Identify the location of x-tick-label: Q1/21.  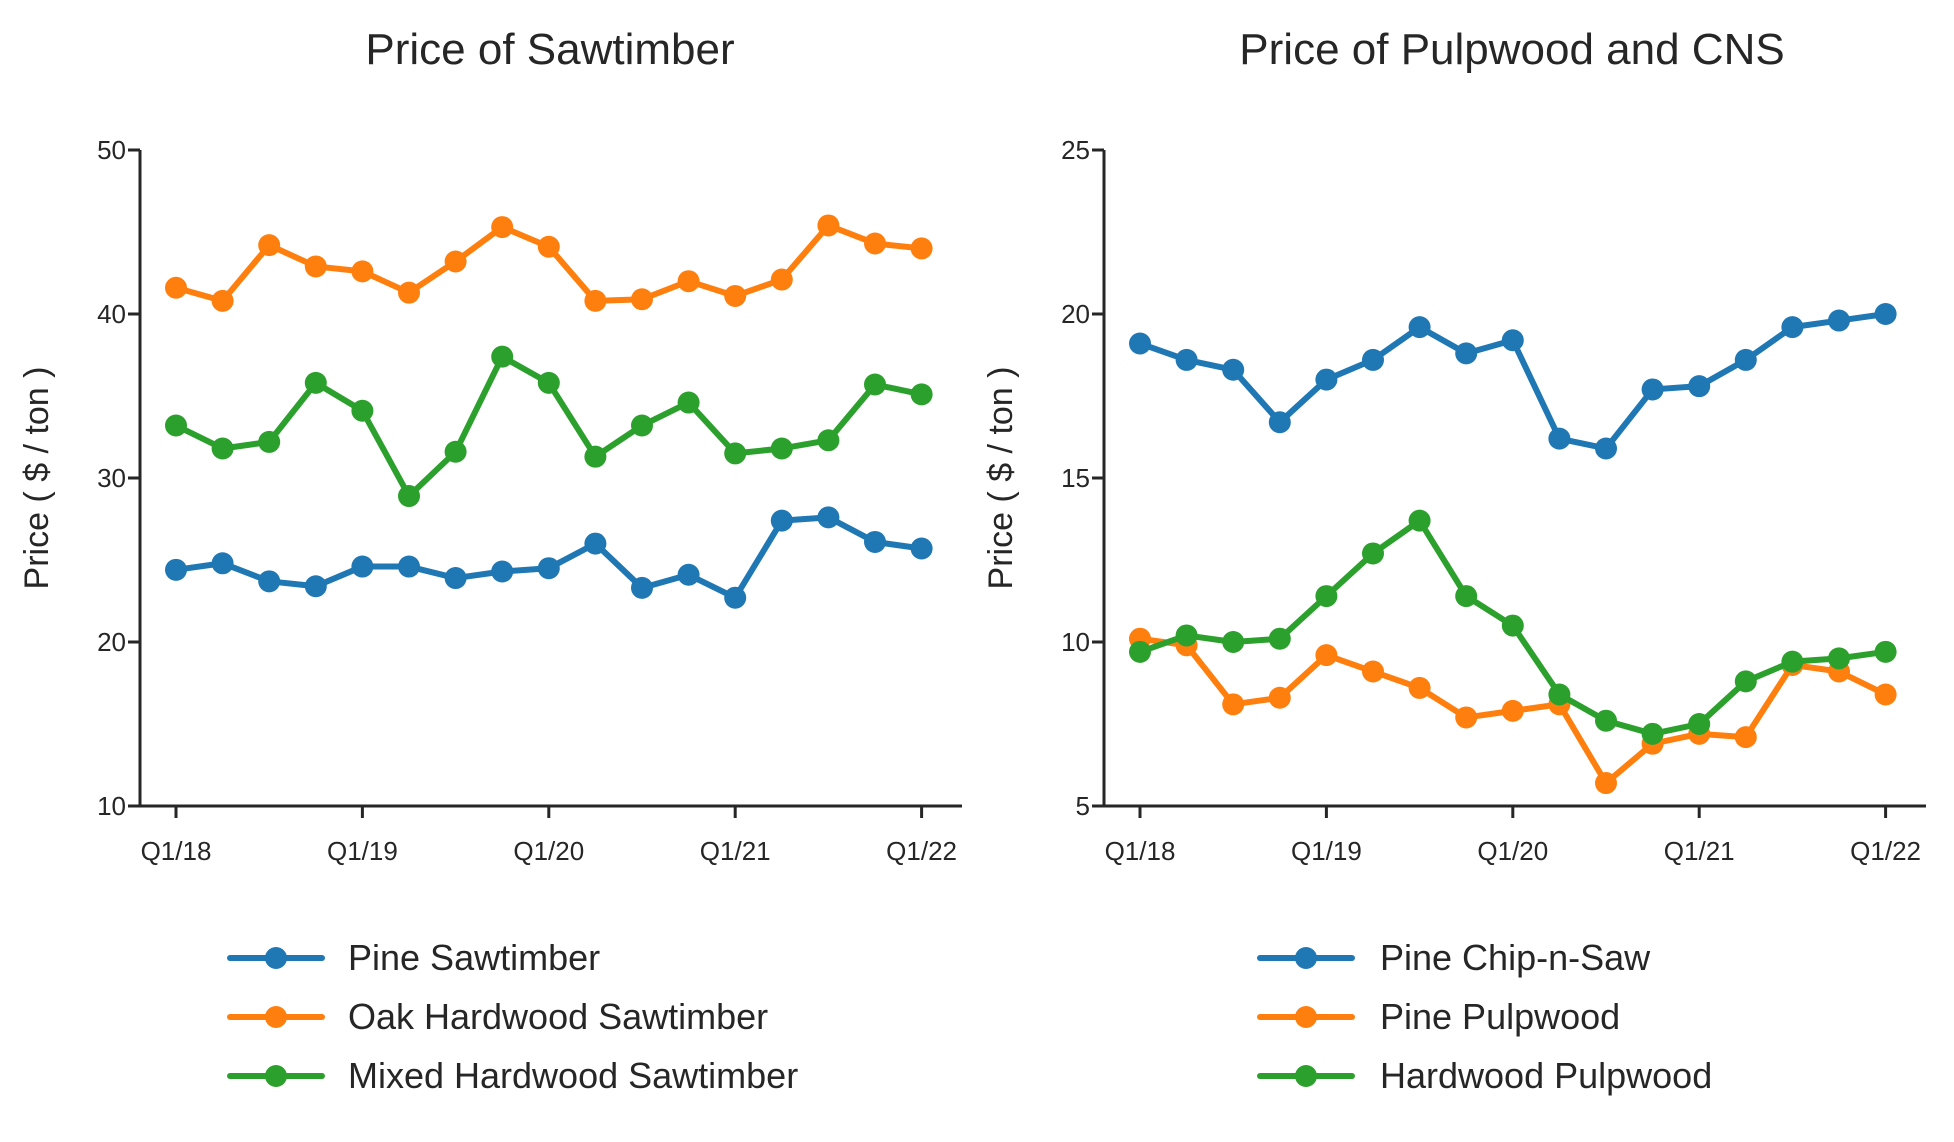
(1699, 851).